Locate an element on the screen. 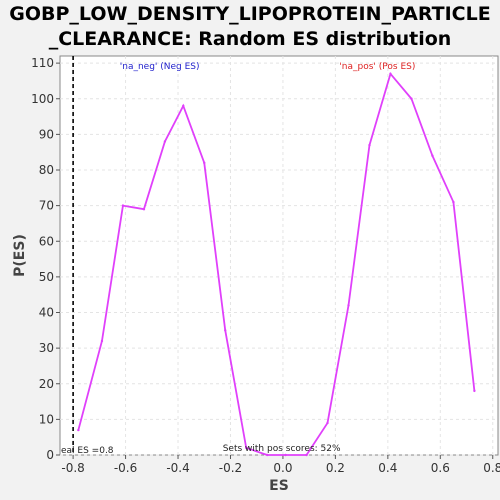 Image resolution: width=500 pixels, height=500 pixels. x-axis-ticks: -0.8 -0.6 -0.4 -0.2 0.0 0.2 0.4 0.6 0.8 is located at coordinates (280, 465).